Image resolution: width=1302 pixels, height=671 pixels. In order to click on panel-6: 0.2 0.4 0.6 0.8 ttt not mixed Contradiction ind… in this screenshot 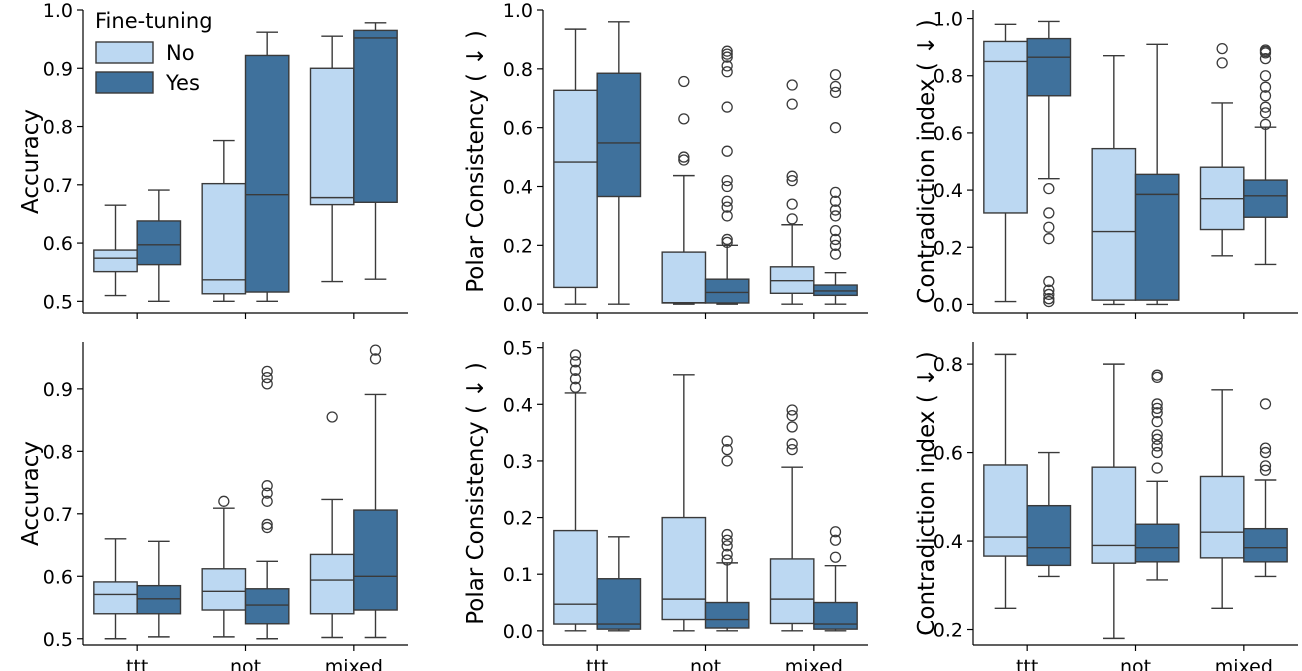, I will do `click(1106, 506)`.